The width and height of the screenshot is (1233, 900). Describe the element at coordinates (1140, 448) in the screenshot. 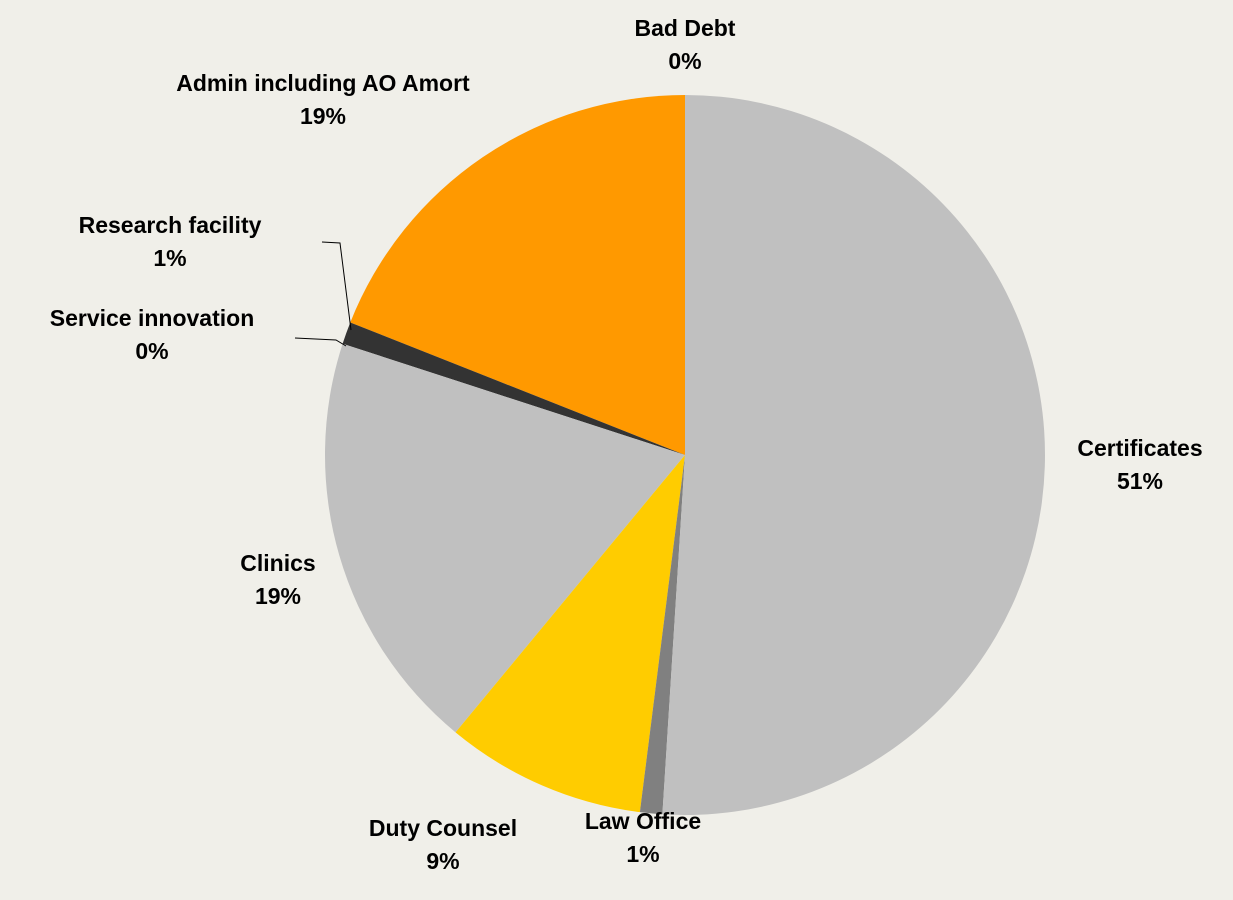

I see `category-name: Certificates` at that location.